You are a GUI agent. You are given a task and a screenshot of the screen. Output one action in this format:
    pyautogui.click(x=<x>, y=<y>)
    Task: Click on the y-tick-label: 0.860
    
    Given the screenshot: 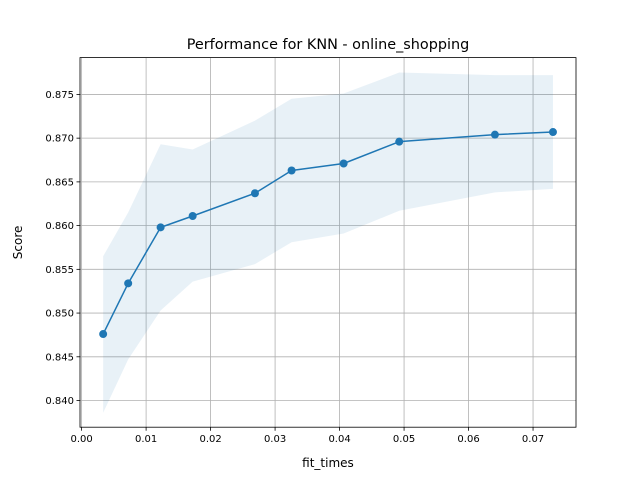 What is the action you would take?
    pyautogui.click(x=59, y=226)
    